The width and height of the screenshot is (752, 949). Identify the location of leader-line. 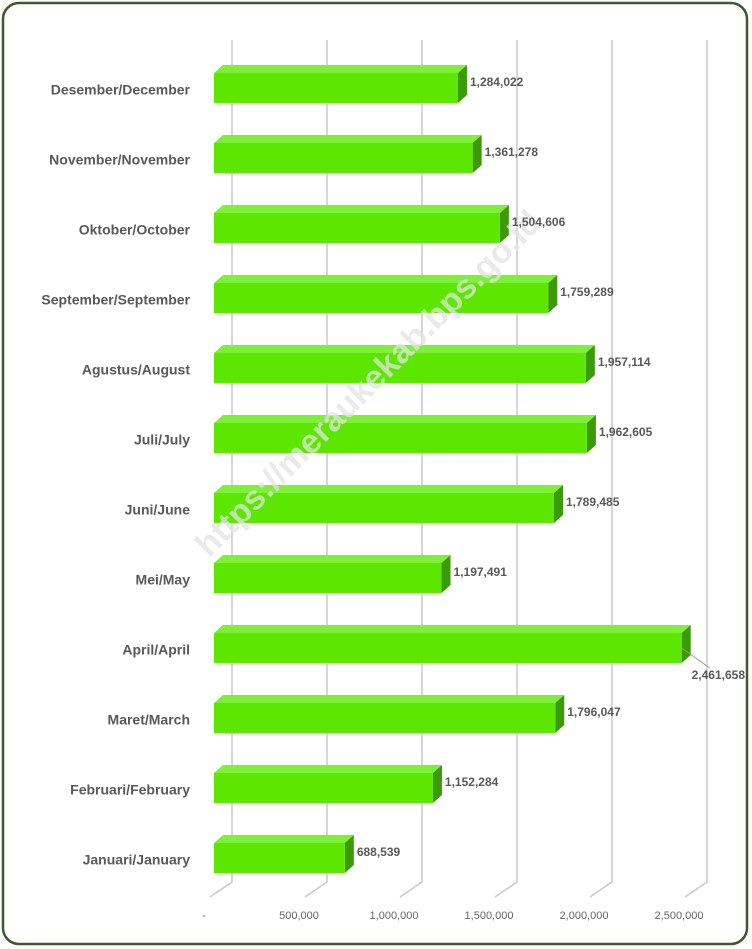
(696, 658).